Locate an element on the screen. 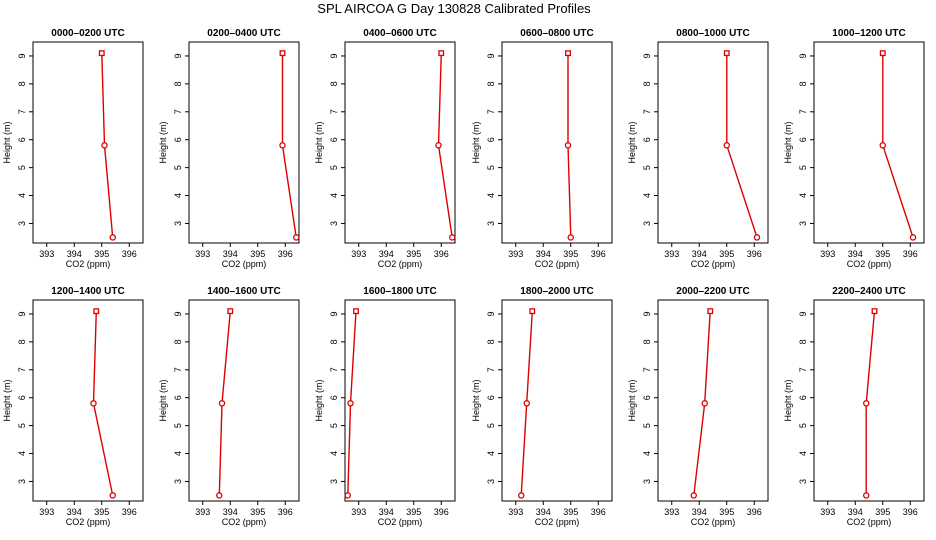 The height and width of the screenshot is (540, 936). panel-title: 0600–0800 UTC is located at coordinates (556, 33).